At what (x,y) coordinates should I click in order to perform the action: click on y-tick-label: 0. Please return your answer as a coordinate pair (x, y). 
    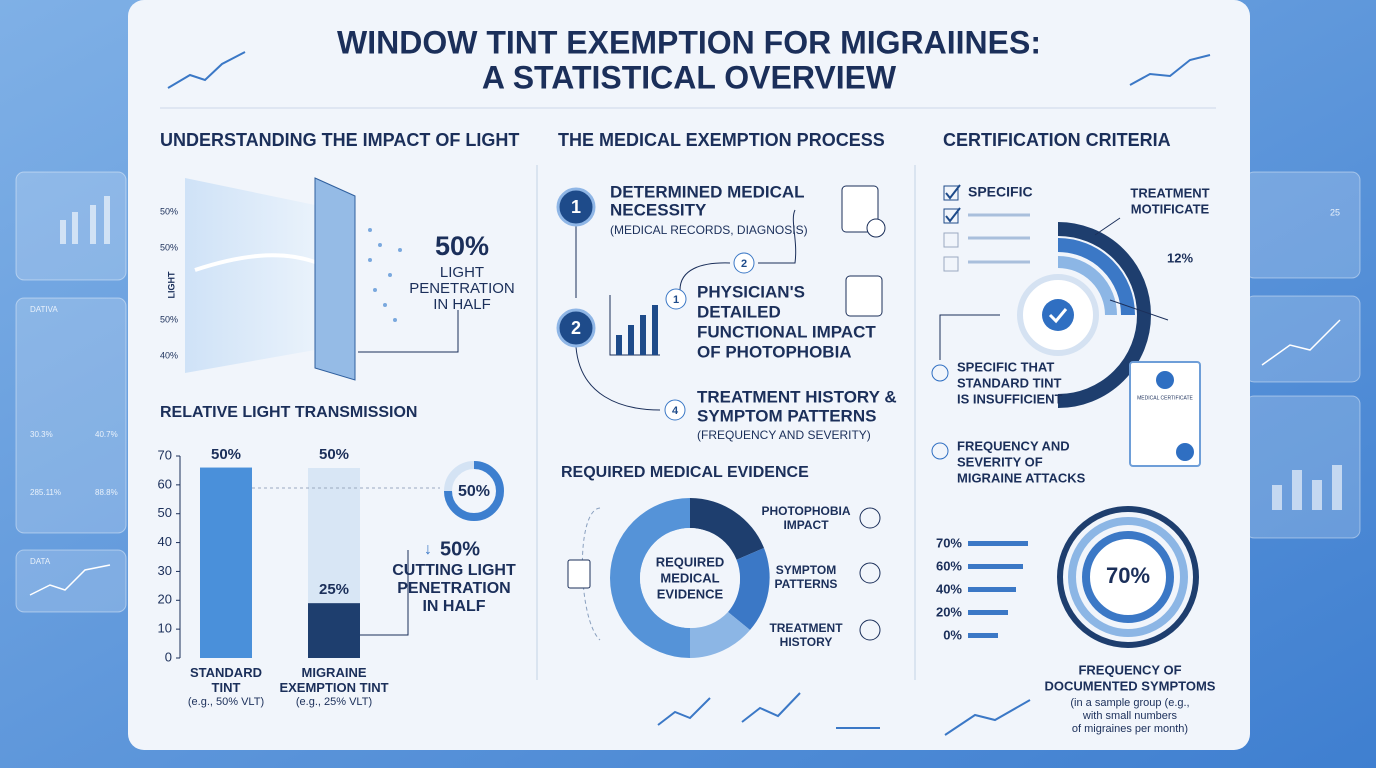
    Looking at the image, I should click on (168, 656).